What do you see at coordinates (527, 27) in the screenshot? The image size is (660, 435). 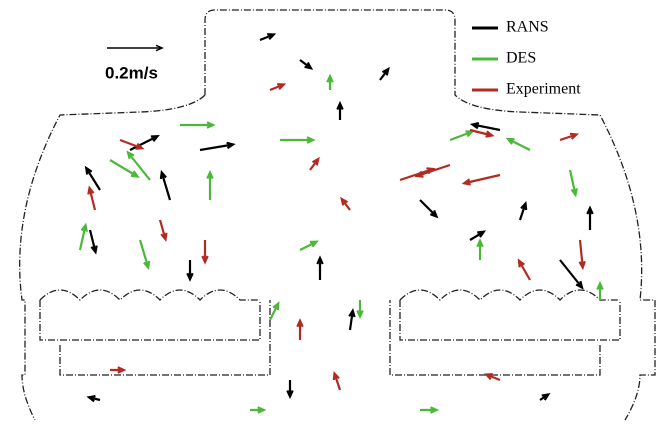 I see `legend-label: RANS` at bounding box center [527, 27].